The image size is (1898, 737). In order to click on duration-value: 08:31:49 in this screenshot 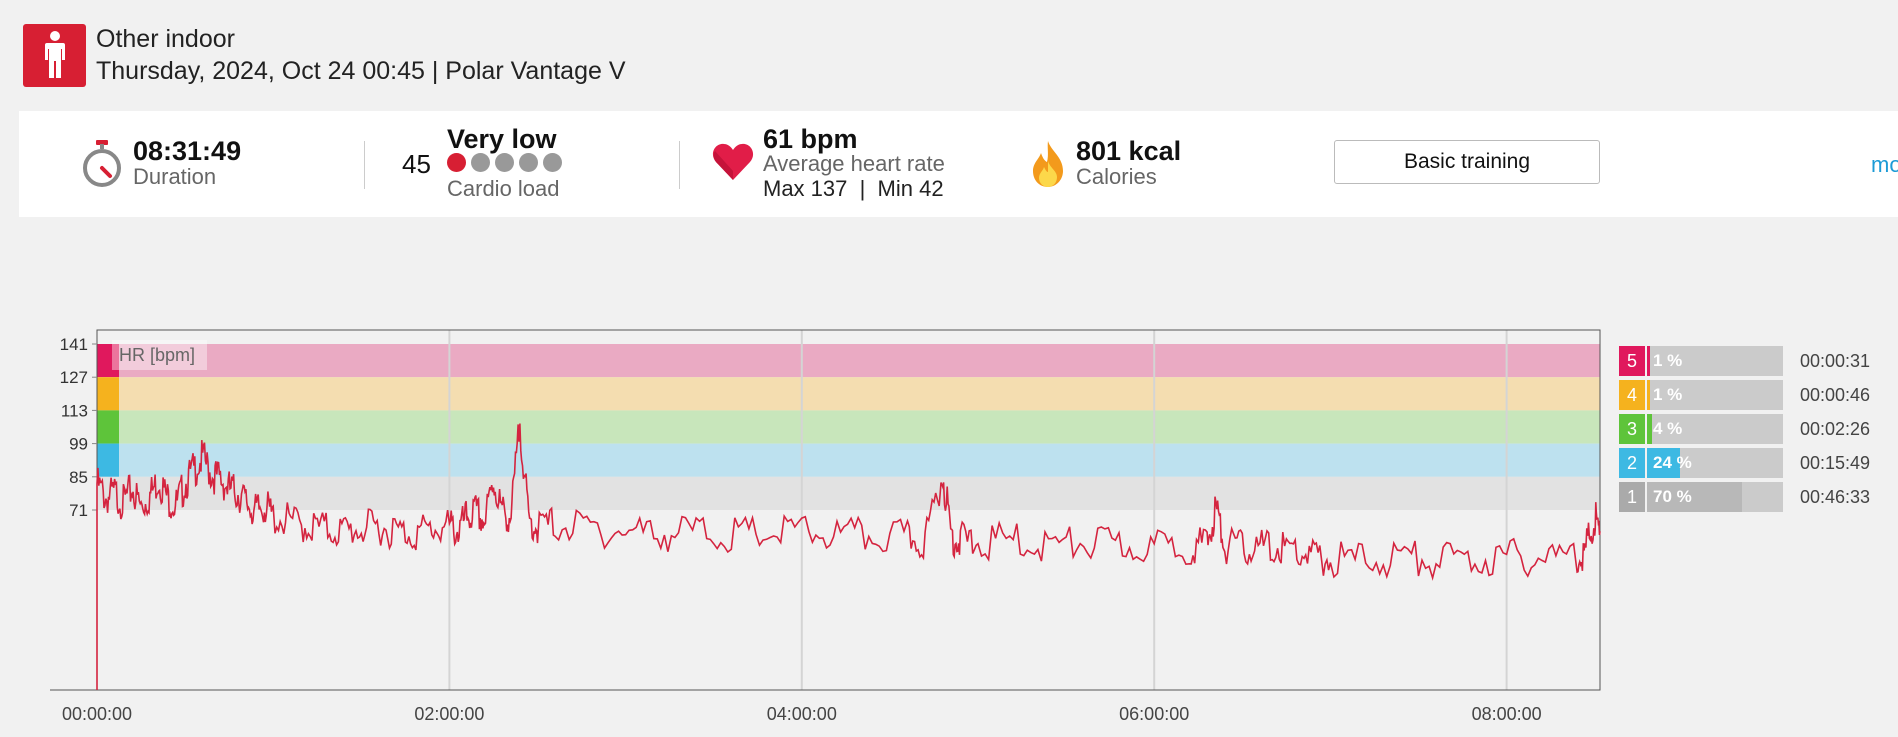, I will do `click(187, 151)`.